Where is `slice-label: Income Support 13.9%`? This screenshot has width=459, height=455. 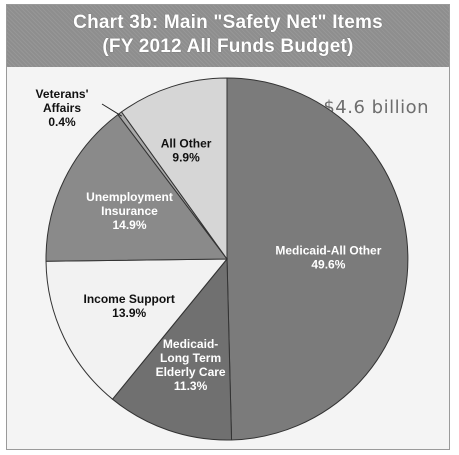
slice-label: Income Support 13.9% is located at coordinates (129, 306).